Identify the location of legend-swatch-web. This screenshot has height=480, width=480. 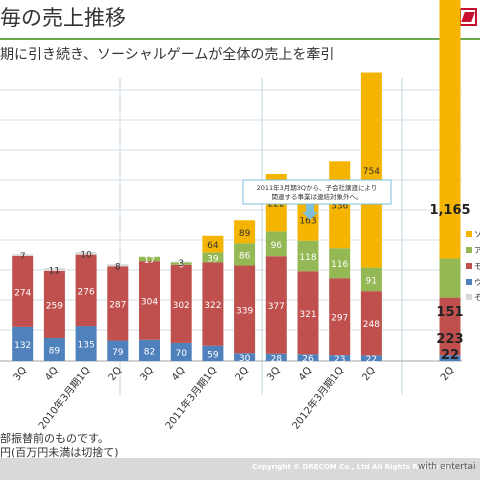
(469, 282).